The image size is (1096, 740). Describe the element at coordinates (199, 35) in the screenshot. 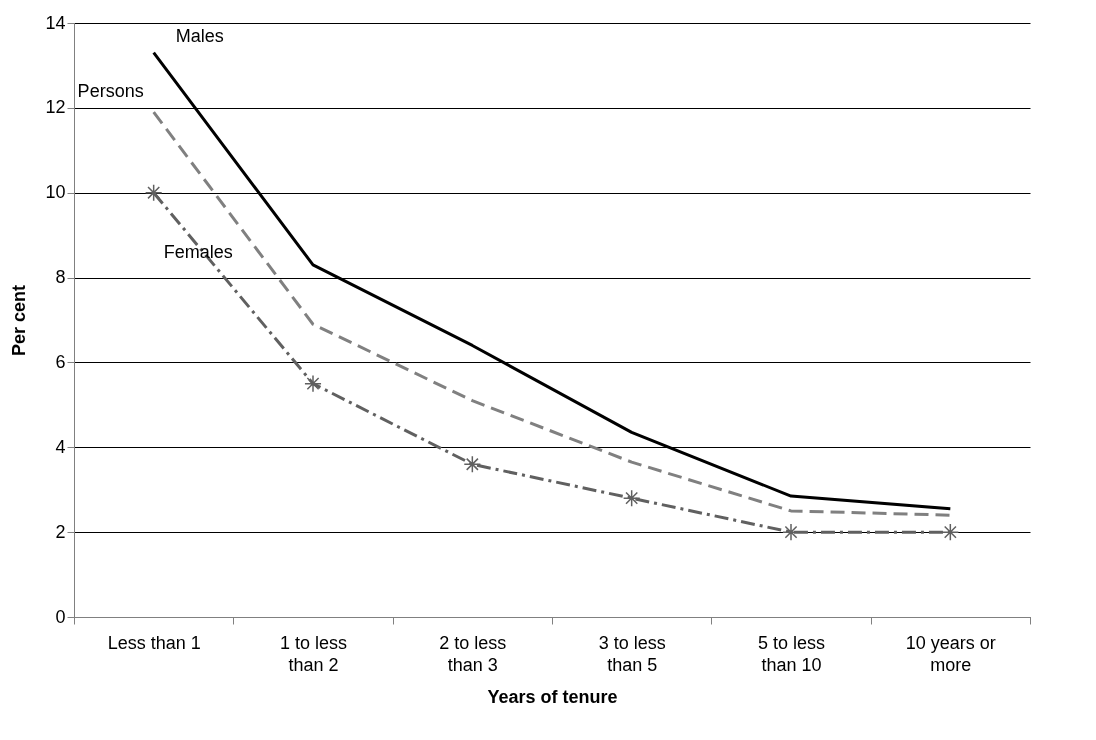

I see `series-label: Males` at that location.